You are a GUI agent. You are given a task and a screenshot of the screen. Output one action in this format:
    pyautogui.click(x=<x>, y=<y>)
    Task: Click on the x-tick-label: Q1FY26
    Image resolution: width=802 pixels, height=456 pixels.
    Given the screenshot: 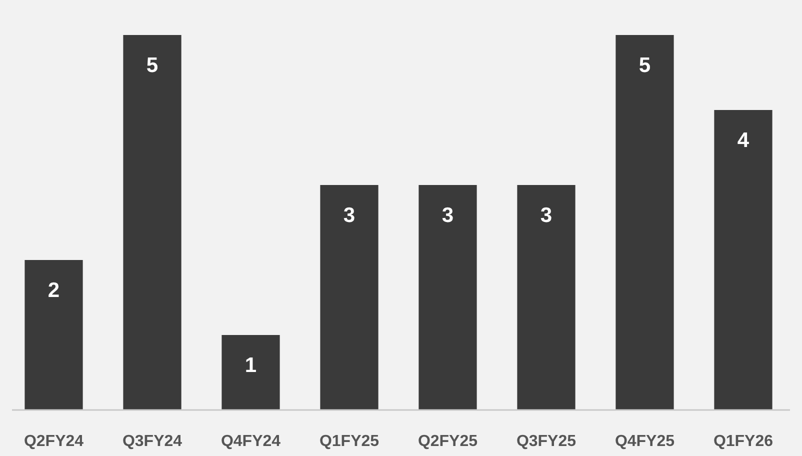 What is the action you would take?
    pyautogui.click(x=743, y=441)
    